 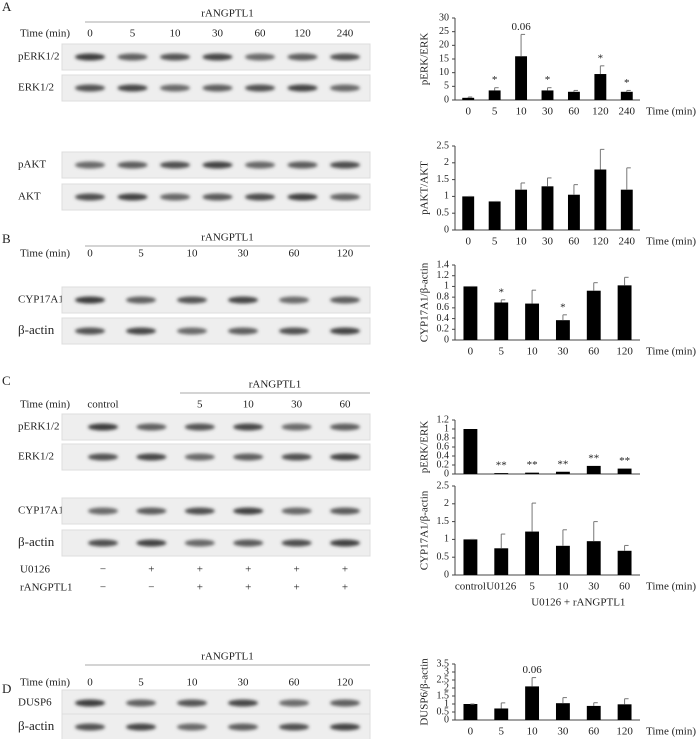 I want to click on treatment-name: U0126, so click(x=35, y=570).